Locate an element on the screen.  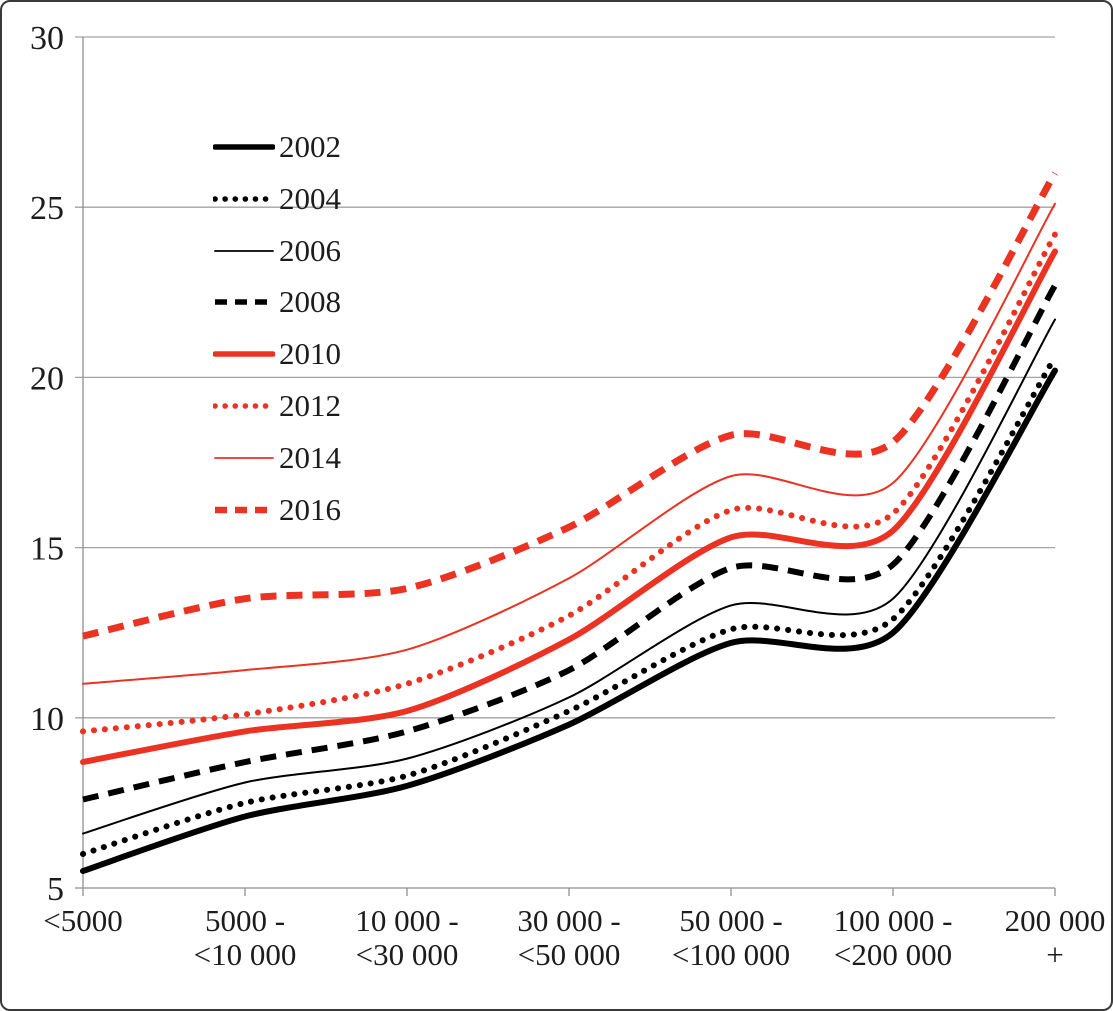
legend-line-sample-2016 is located at coordinates (244, 510).